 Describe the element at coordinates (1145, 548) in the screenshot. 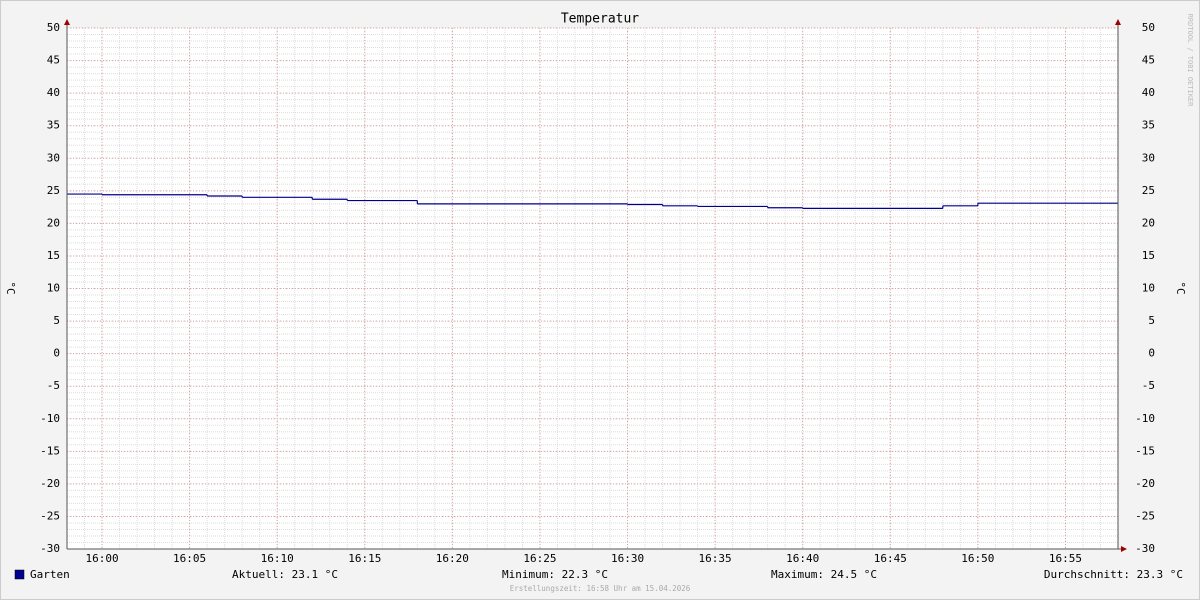

I see `y2-tick-label: -30` at that location.